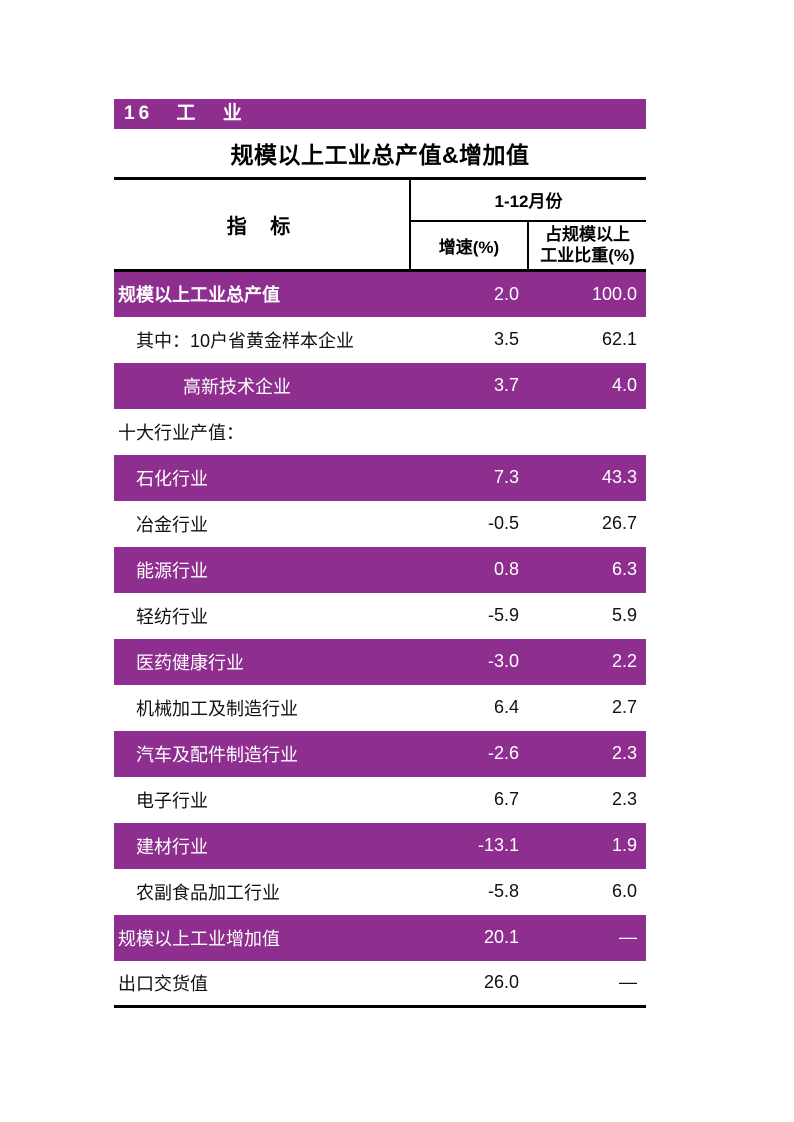 This screenshot has width=794, height=1122. I want to click on table-row: 电子行业 6.7 2.3, so click(380, 800).